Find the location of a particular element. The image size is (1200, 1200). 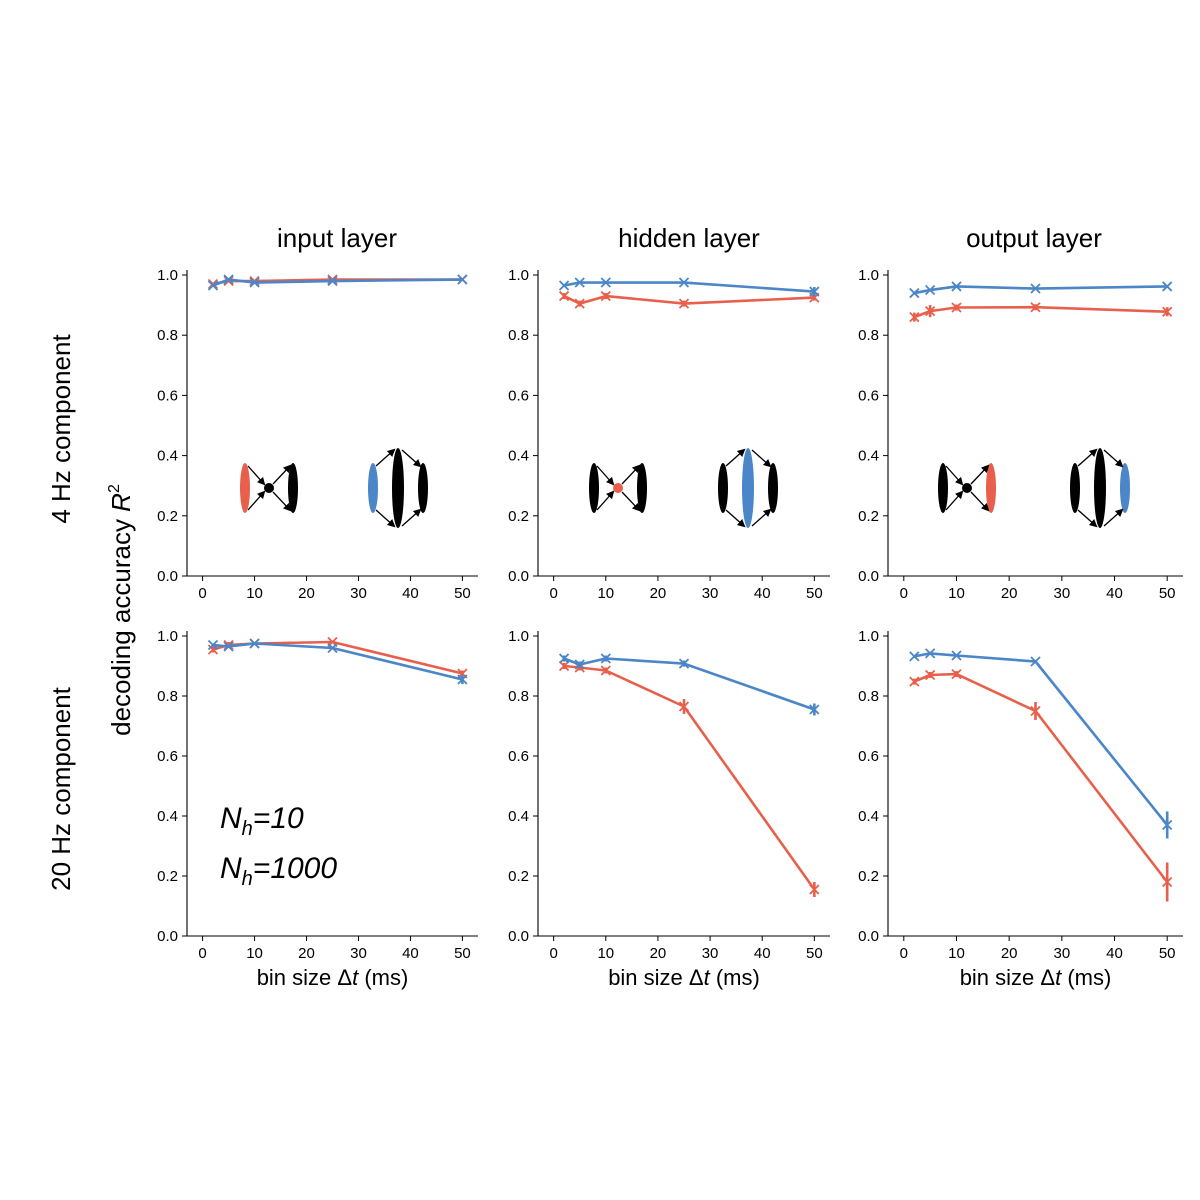

panel-20hz-hidden-y-tick-label: 0.8 is located at coordinates (518, 696).